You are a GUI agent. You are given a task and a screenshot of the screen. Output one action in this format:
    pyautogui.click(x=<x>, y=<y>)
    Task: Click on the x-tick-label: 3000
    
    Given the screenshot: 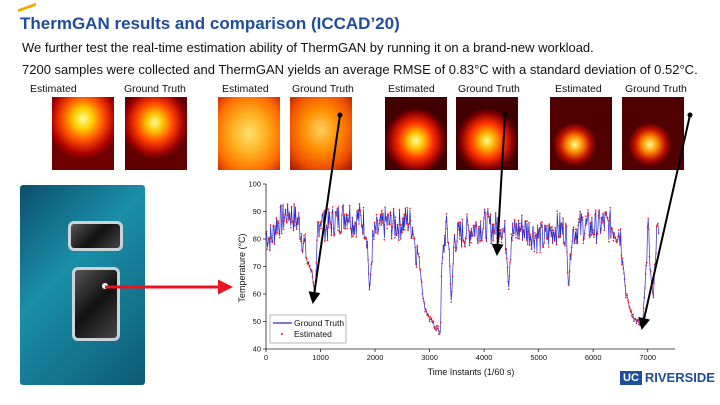 What is the action you would take?
    pyautogui.click(x=429, y=357)
    